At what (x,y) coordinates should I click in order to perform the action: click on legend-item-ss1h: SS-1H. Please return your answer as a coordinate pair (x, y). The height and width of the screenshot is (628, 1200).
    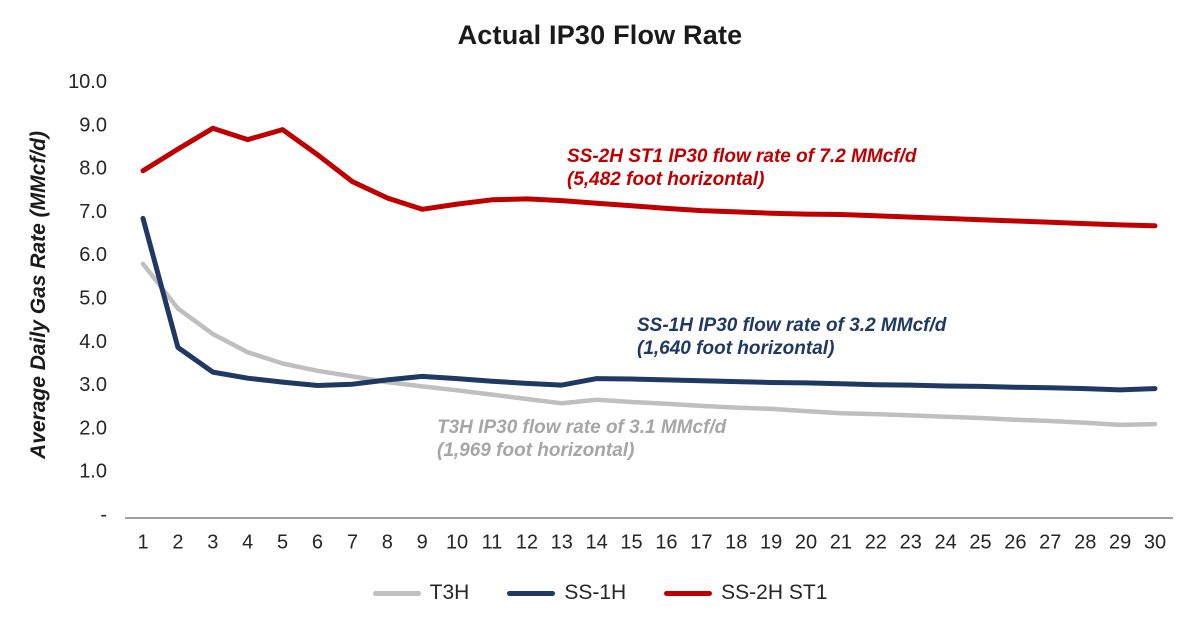
    Looking at the image, I should click on (566, 593).